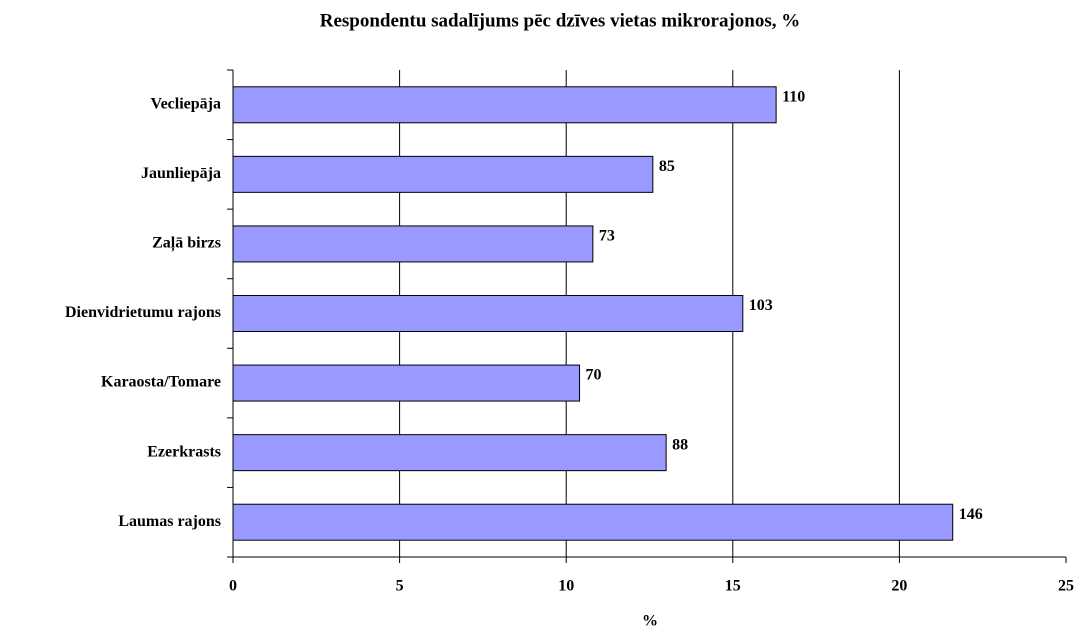 The height and width of the screenshot is (632, 1079). Describe the element at coordinates (184, 451) in the screenshot. I see `y-tick-label: Ezerkrasts` at that location.